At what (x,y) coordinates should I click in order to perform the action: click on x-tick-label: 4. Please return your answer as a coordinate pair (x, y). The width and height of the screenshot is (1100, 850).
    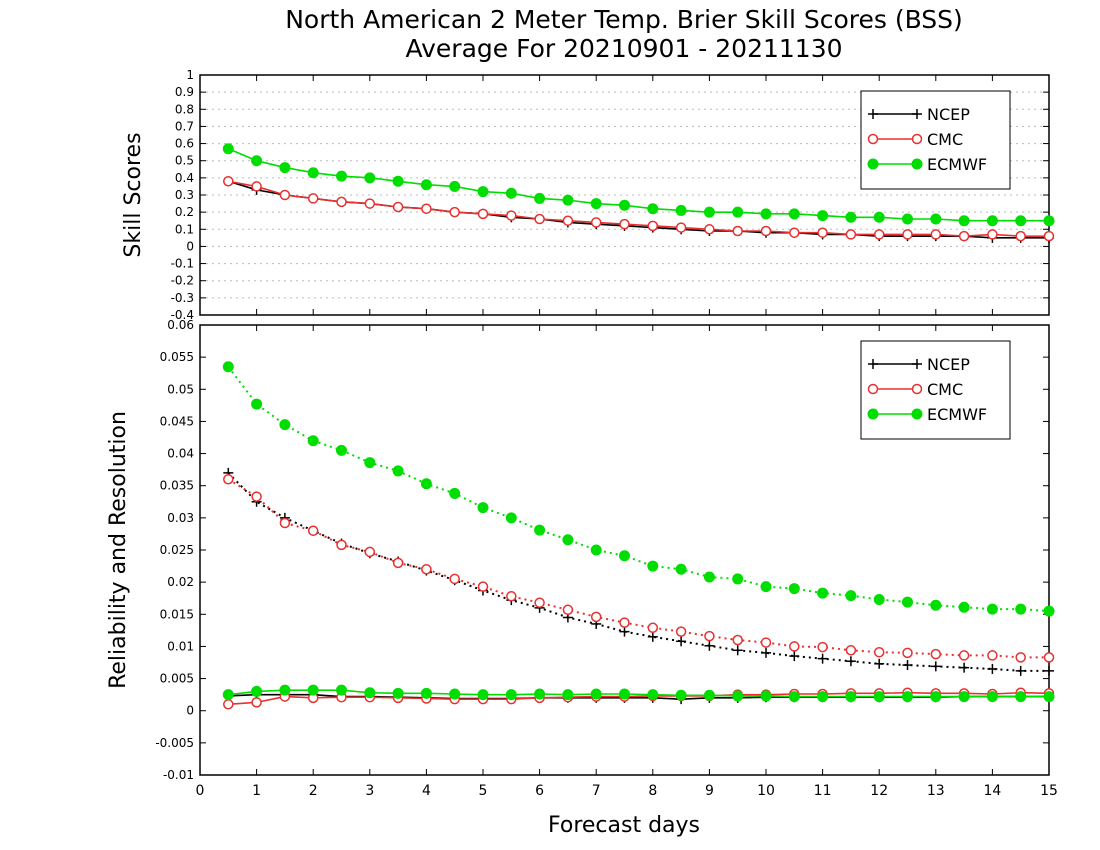
    Looking at the image, I should click on (426, 791).